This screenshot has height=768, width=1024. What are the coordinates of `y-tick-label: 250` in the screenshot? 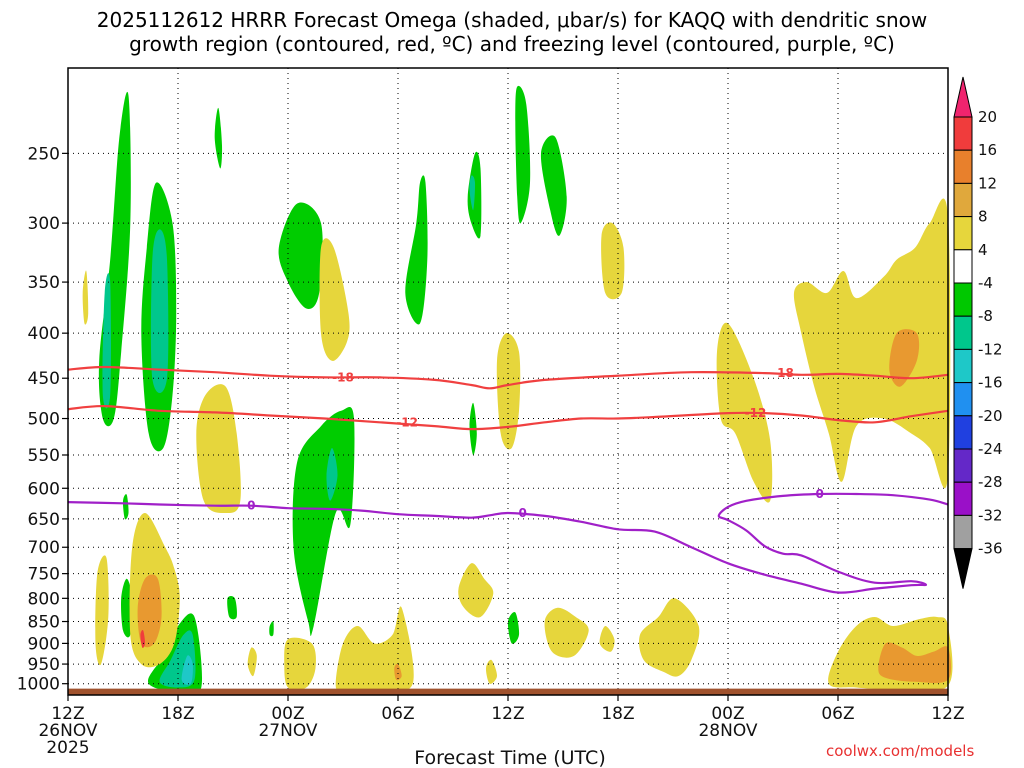 It's located at (44, 154).